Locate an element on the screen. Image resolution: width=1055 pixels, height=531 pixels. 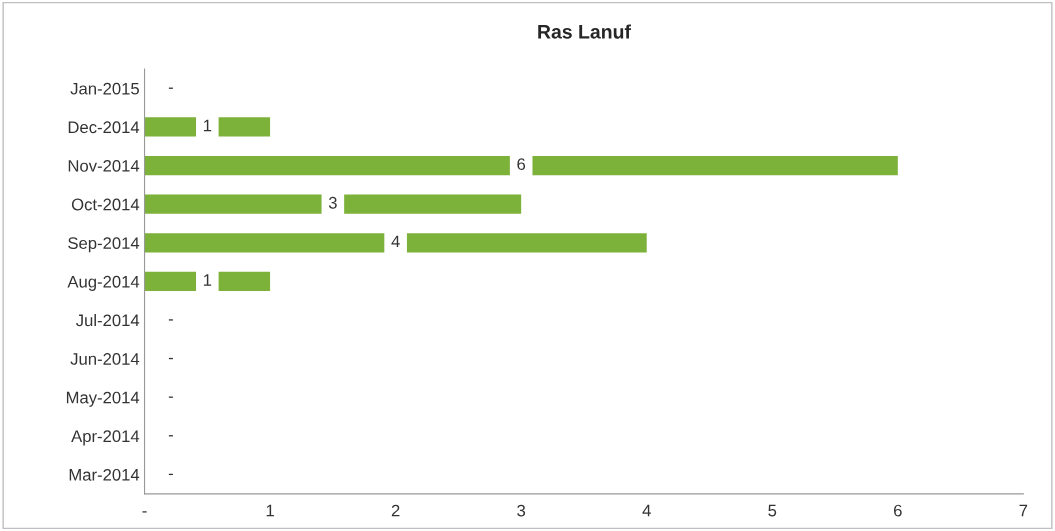
y-tick-label: Aug-2014 is located at coordinates (103, 283).